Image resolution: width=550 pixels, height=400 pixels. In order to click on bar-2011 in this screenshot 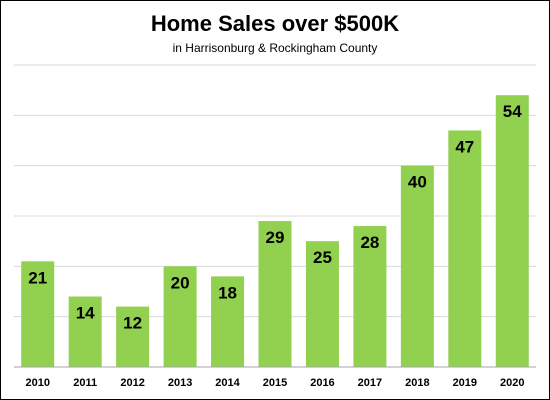, I will do `click(85, 331)`.